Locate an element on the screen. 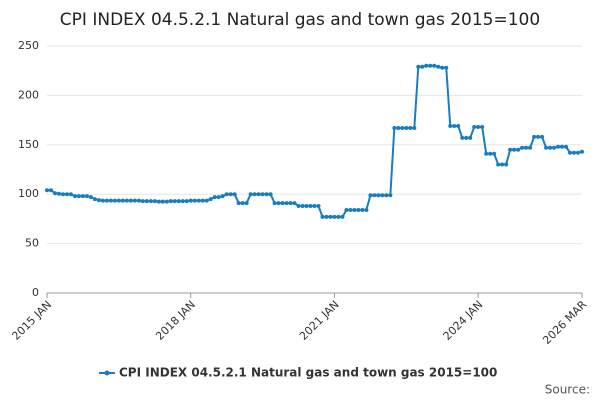  y-tick-label: 150 is located at coordinates (28, 144).